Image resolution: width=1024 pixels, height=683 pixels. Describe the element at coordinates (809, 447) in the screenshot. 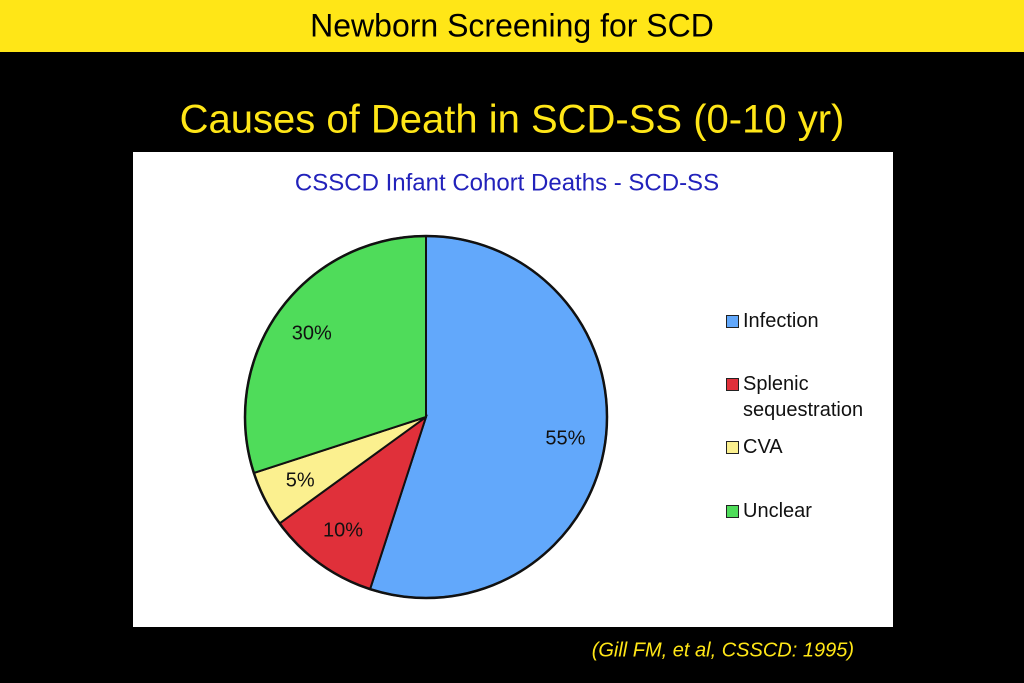

I see `legend-item: CVA` at that location.